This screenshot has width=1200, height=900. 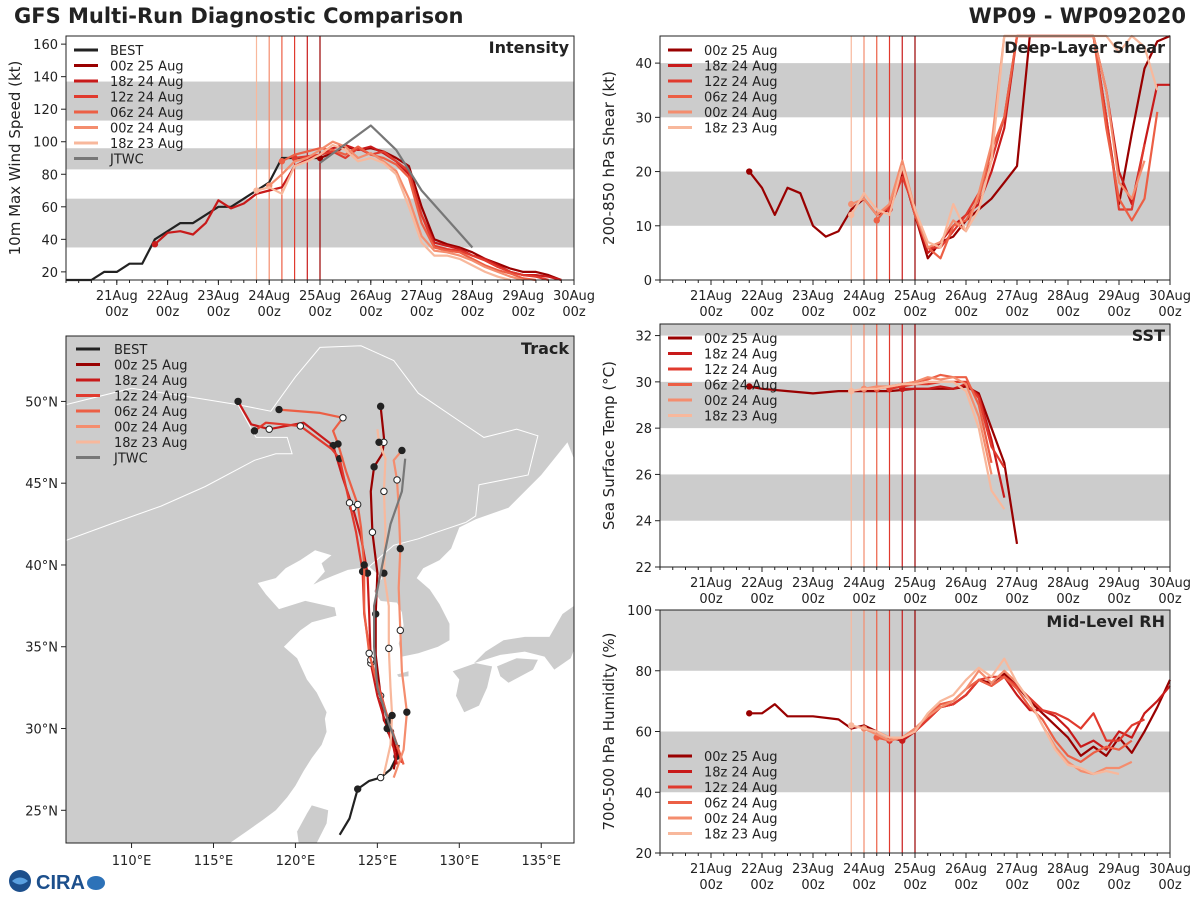 What do you see at coordinates (41, 484) in the screenshot?
I see `track-lat-label: 45°N` at bounding box center [41, 484].